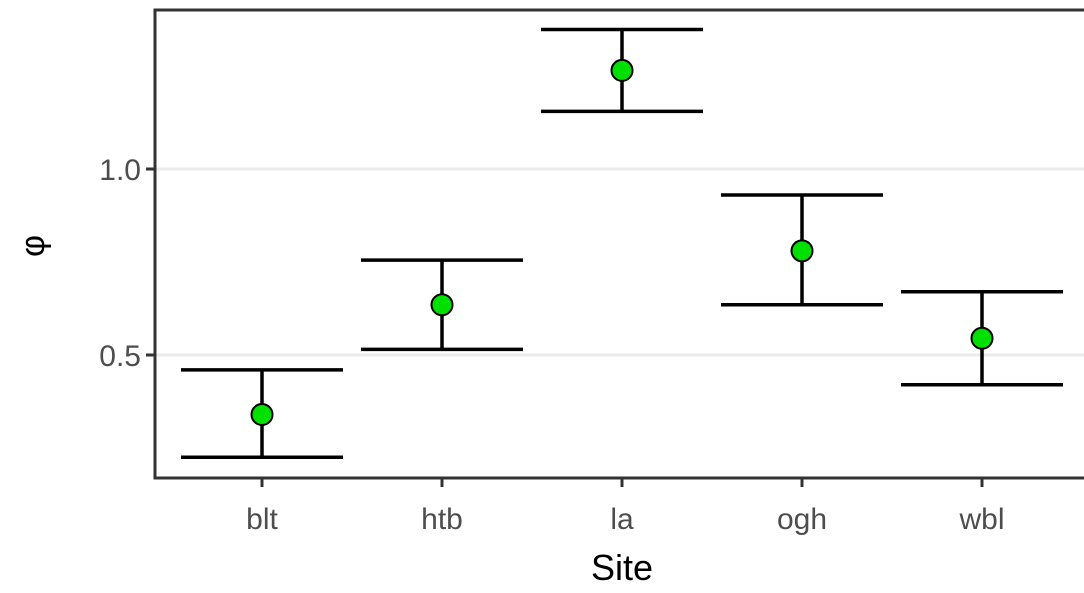  Describe the element at coordinates (120, 170) in the screenshot. I see `y-tick-label-1.0: 1.0` at that location.